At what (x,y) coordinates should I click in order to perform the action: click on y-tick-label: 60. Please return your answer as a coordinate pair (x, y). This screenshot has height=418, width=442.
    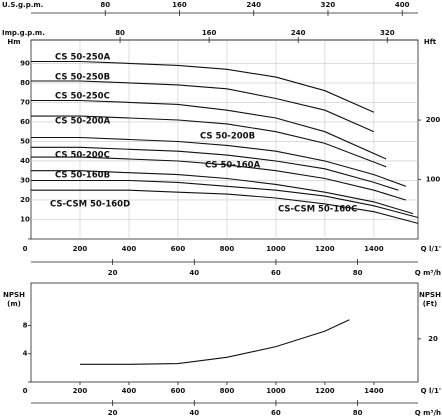
    Looking at the image, I should click on (25, 122).